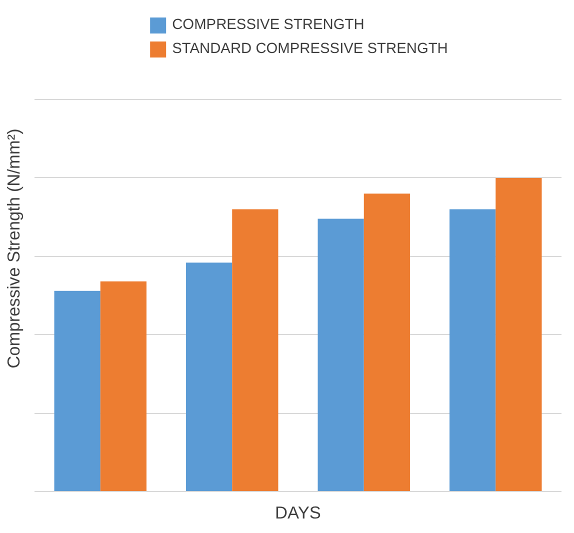 The image size is (574, 533). Describe the element at coordinates (14, 248) in the screenshot. I see `y-axis-title: Compressive Strength (N/mm²)` at that location.